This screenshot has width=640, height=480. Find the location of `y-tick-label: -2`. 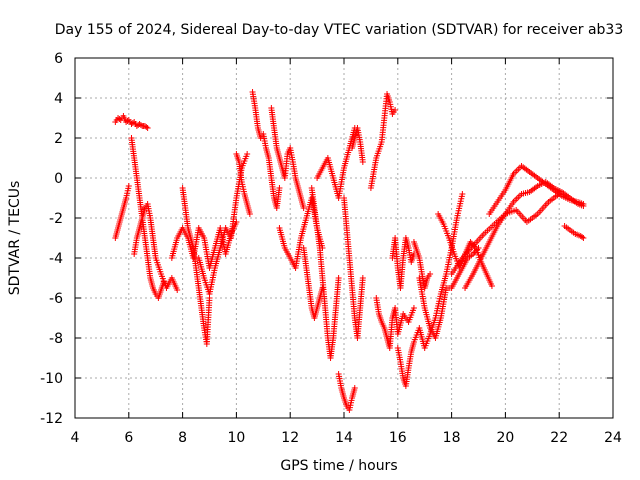

y-tick-label: -2 is located at coordinates (56, 219).